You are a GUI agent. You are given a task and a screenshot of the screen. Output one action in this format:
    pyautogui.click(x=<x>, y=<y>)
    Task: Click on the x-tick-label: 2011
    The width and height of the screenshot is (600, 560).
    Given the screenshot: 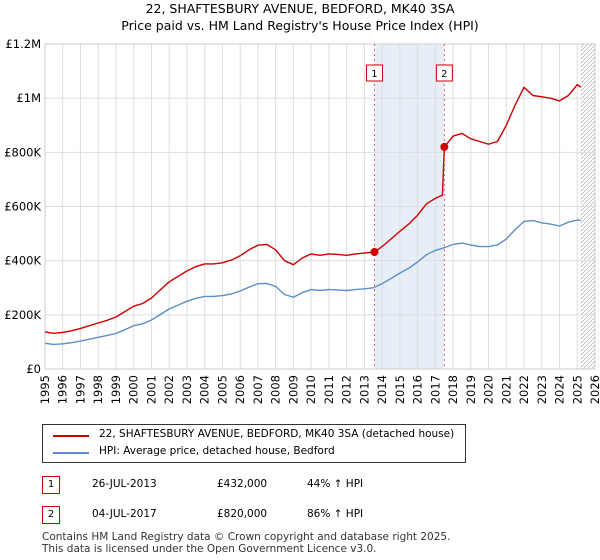 What is the action you would take?
    pyautogui.click(x=329, y=389)
    